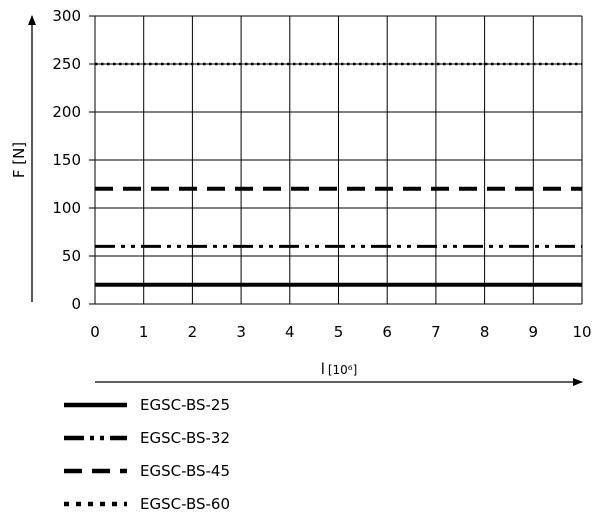  Describe the element at coordinates (19, 160) in the screenshot. I see `y-axis-label: F [N]` at that location.